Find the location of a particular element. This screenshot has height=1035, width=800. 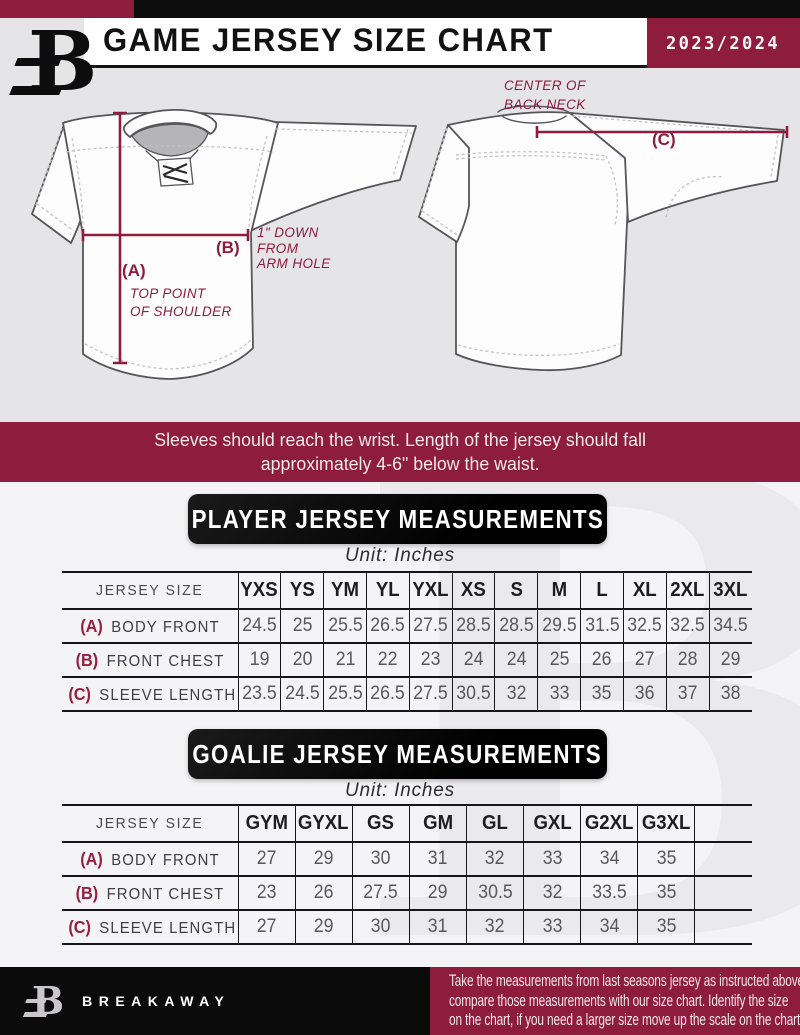

size-header-row: JERSEY SIZE YXS YS YM YL YXL XS S M L XL 2XL 3XL is located at coordinates (407, 590).